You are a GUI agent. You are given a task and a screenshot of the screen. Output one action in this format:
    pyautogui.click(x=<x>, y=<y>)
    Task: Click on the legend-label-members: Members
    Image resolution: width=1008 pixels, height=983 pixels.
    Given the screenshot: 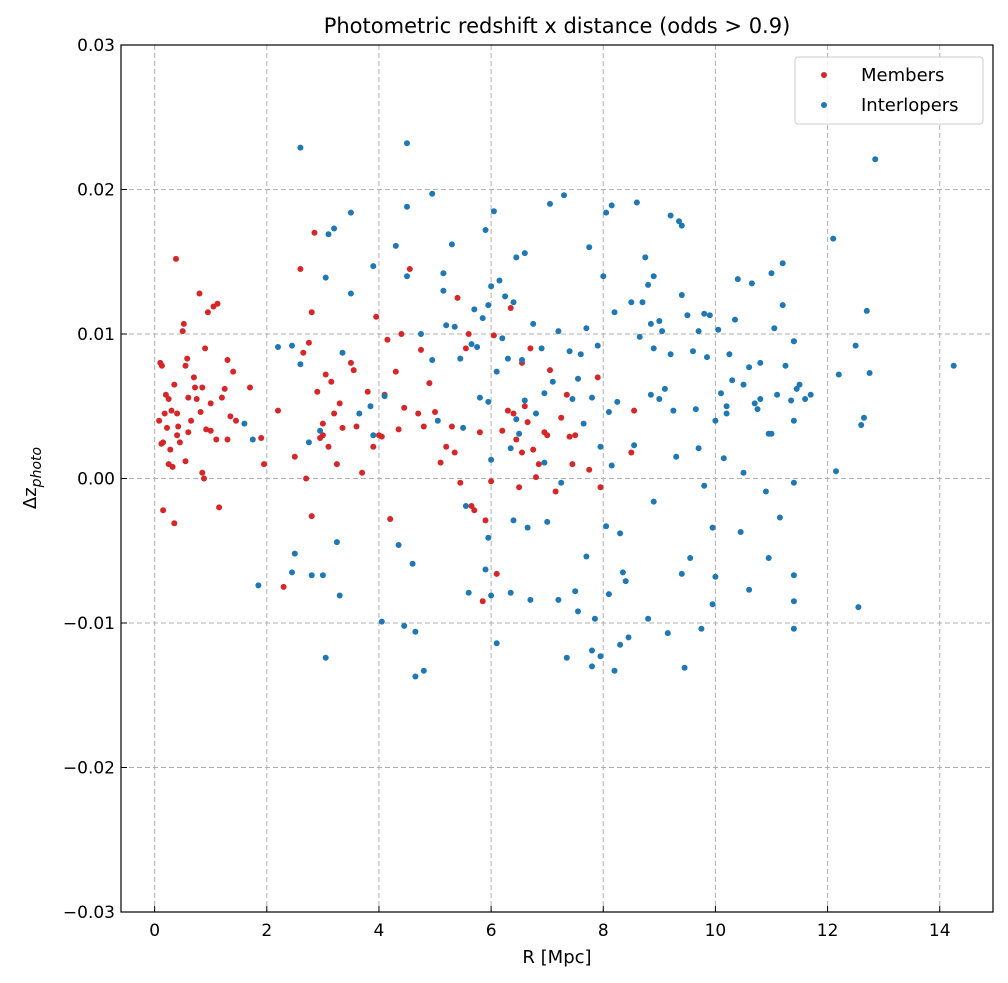 What is the action you would take?
    pyautogui.click(x=902, y=75)
    